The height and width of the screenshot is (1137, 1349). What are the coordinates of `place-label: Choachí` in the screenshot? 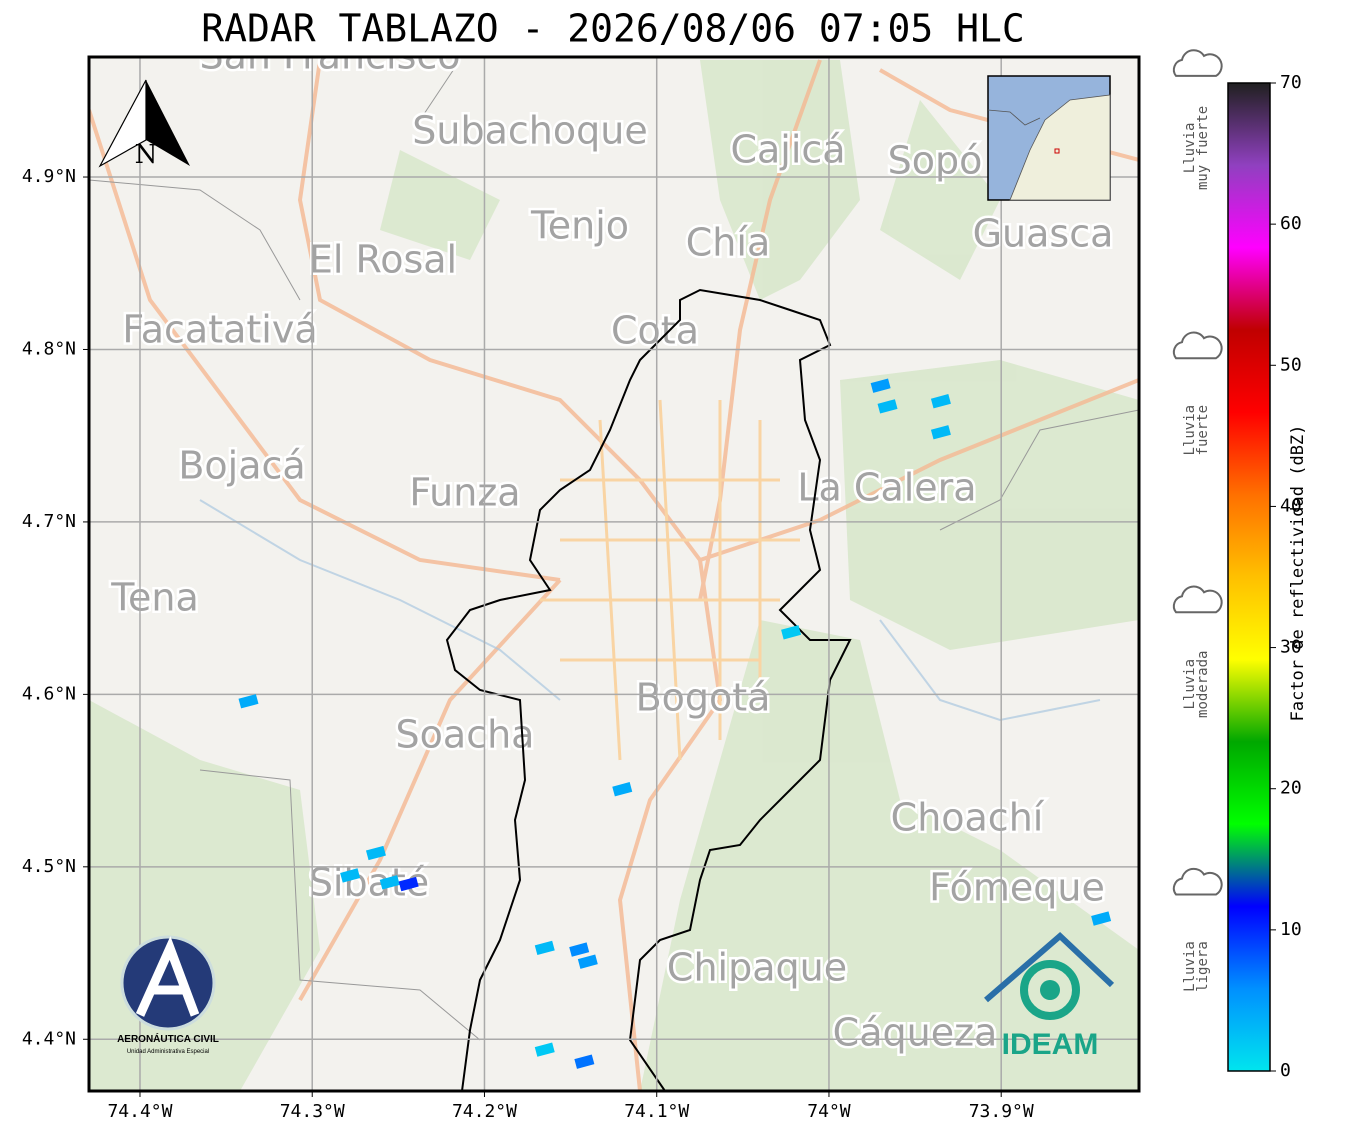 It's located at (968, 818).